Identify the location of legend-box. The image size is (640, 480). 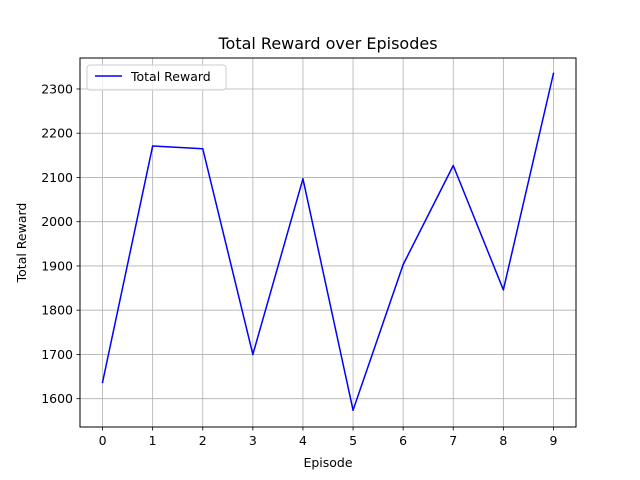
(156, 77).